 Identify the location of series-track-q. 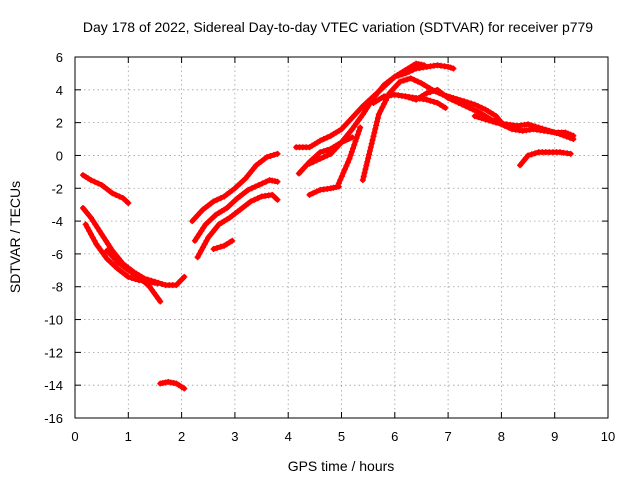
(425, 102).